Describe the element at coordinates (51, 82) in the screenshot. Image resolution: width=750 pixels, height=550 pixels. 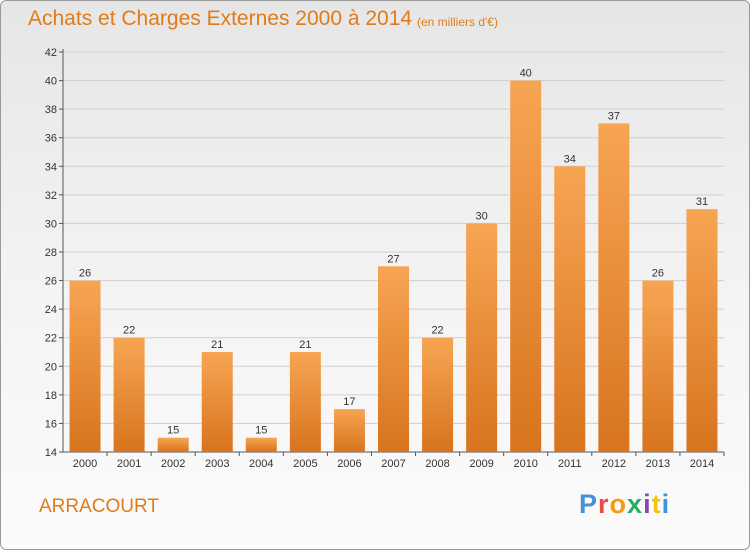
I see `y-tick-label: 40` at that location.